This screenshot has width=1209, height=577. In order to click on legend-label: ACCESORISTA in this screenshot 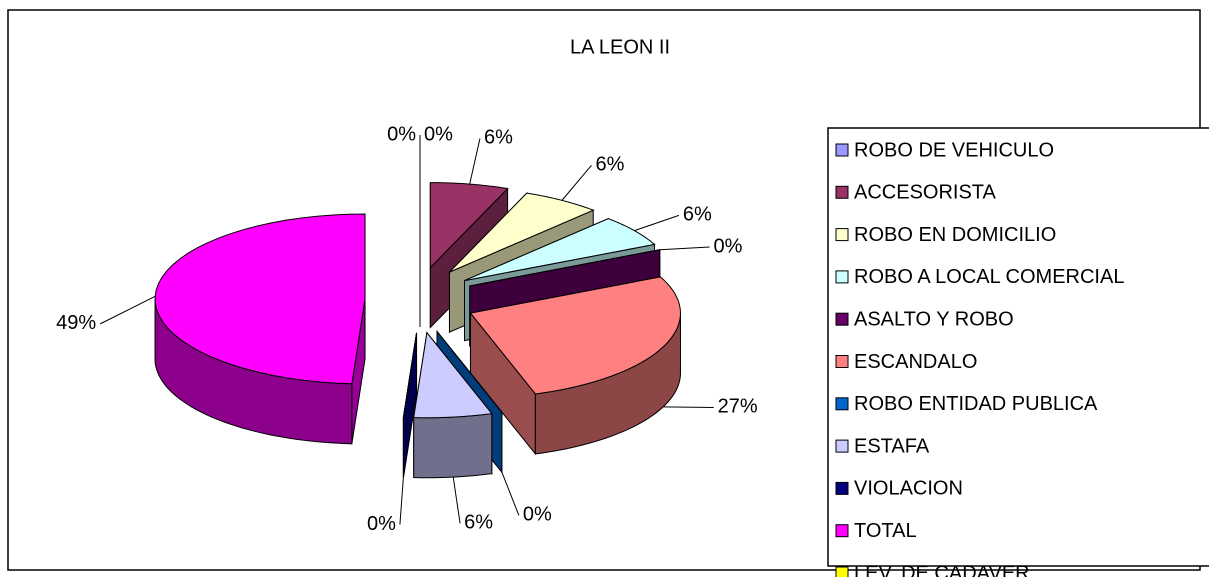, I will do `click(925, 193)`.